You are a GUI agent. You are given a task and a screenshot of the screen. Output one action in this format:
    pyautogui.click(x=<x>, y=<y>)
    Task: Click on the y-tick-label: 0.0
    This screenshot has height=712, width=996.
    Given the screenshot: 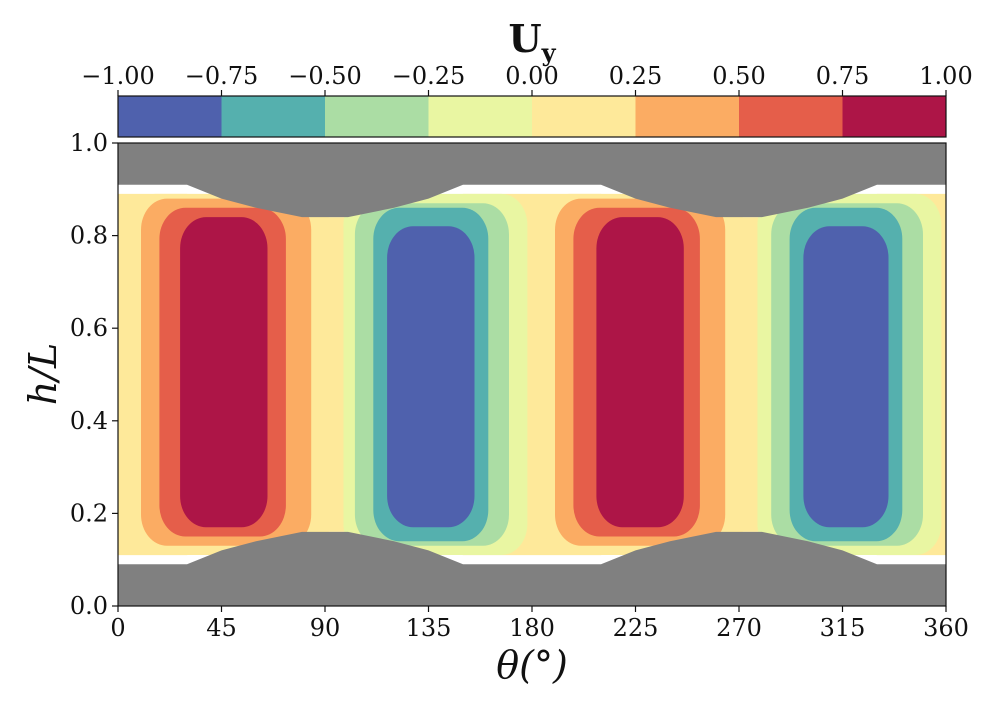 What is the action you would take?
    pyautogui.click(x=89, y=606)
    